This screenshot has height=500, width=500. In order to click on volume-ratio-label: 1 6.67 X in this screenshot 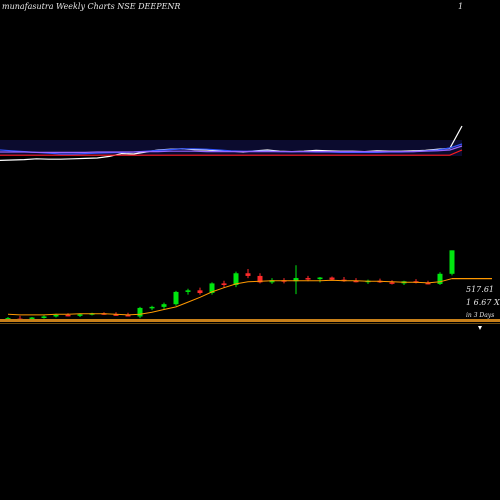, I will do `click(483, 302)`.